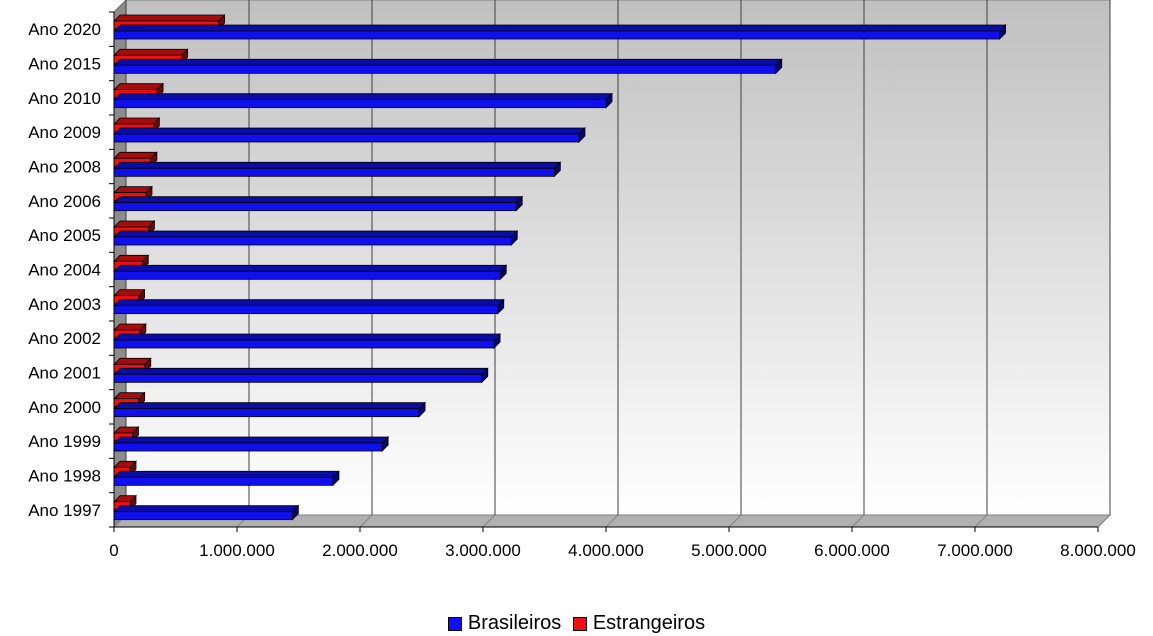 Image resolution: width=1153 pixels, height=636 pixels. Describe the element at coordinates (64, 201) in the screenshot. I see `category-label: Ano 2006` at that location.